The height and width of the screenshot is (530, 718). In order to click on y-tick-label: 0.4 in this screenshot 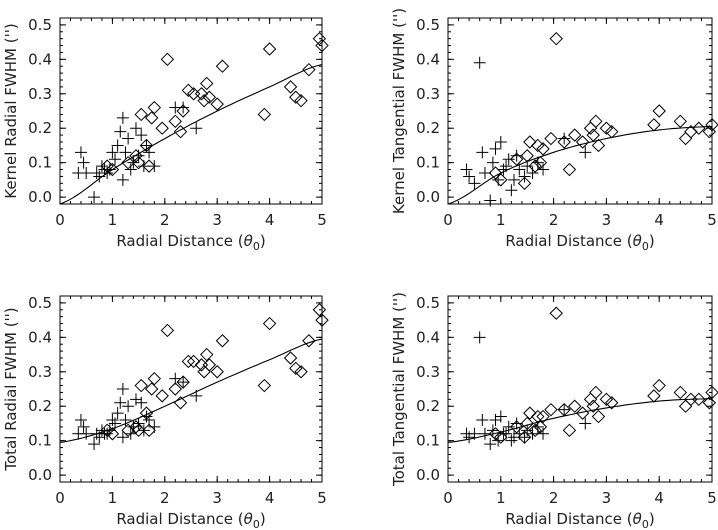, I will do `click(428, 59)`.